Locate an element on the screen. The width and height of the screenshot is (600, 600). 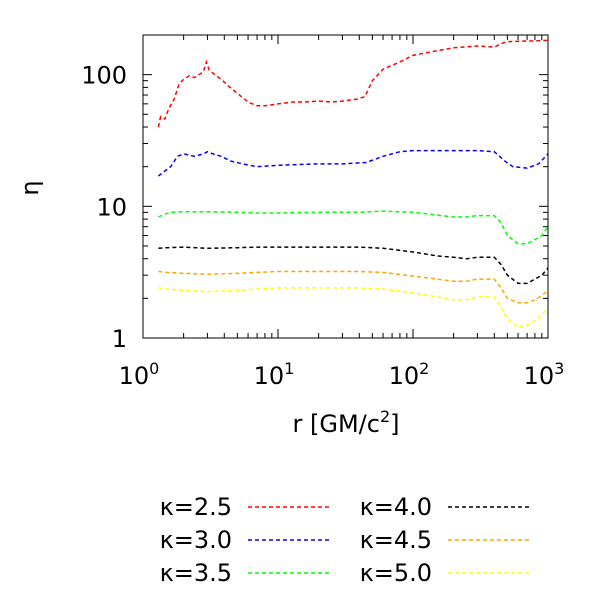
y-tick-label: 1 is located at coordinates (119, 339).